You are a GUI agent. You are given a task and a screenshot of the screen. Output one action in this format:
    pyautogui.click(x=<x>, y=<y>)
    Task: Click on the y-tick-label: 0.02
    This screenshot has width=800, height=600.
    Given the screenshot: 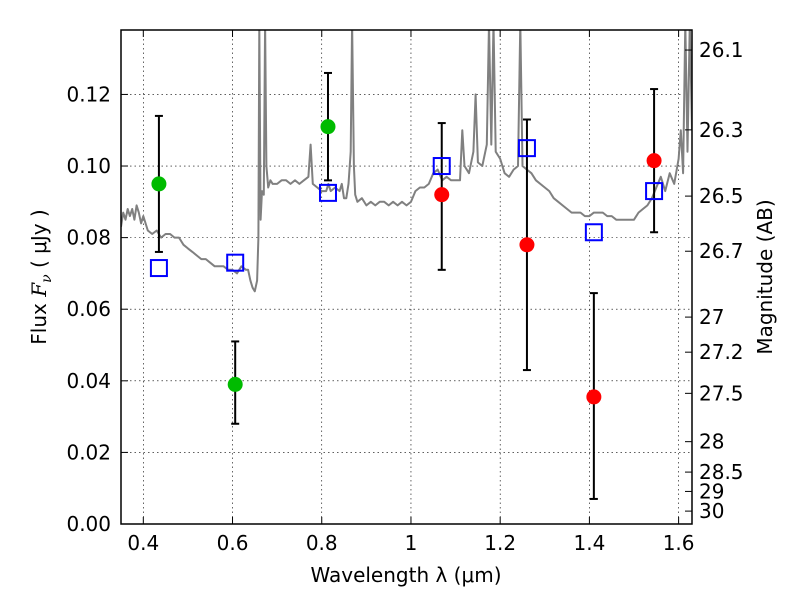 What is the action you would take?
    pyautogui.click(x=88, y=452)
    